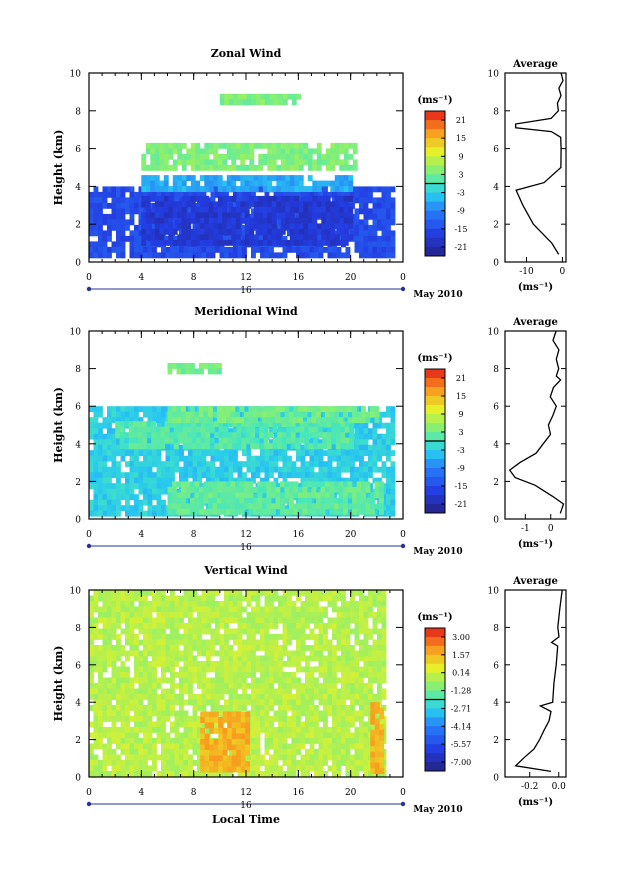 This screenshot has width=620, height=873. I want to click on average-x-tick-label: -10, so click(526, 272).